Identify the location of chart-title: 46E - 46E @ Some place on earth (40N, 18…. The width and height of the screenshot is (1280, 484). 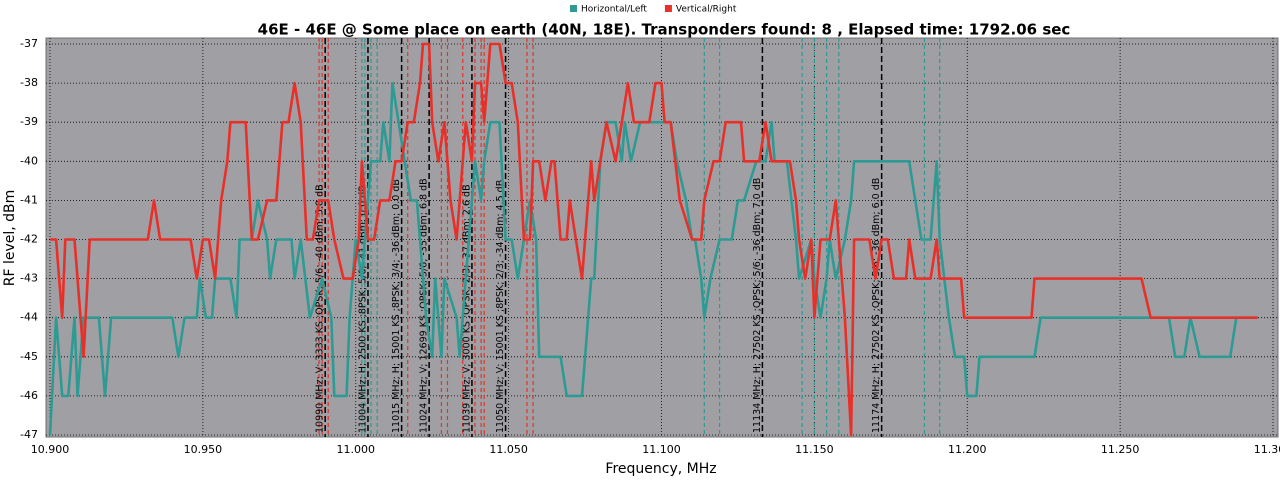
(664, 30).